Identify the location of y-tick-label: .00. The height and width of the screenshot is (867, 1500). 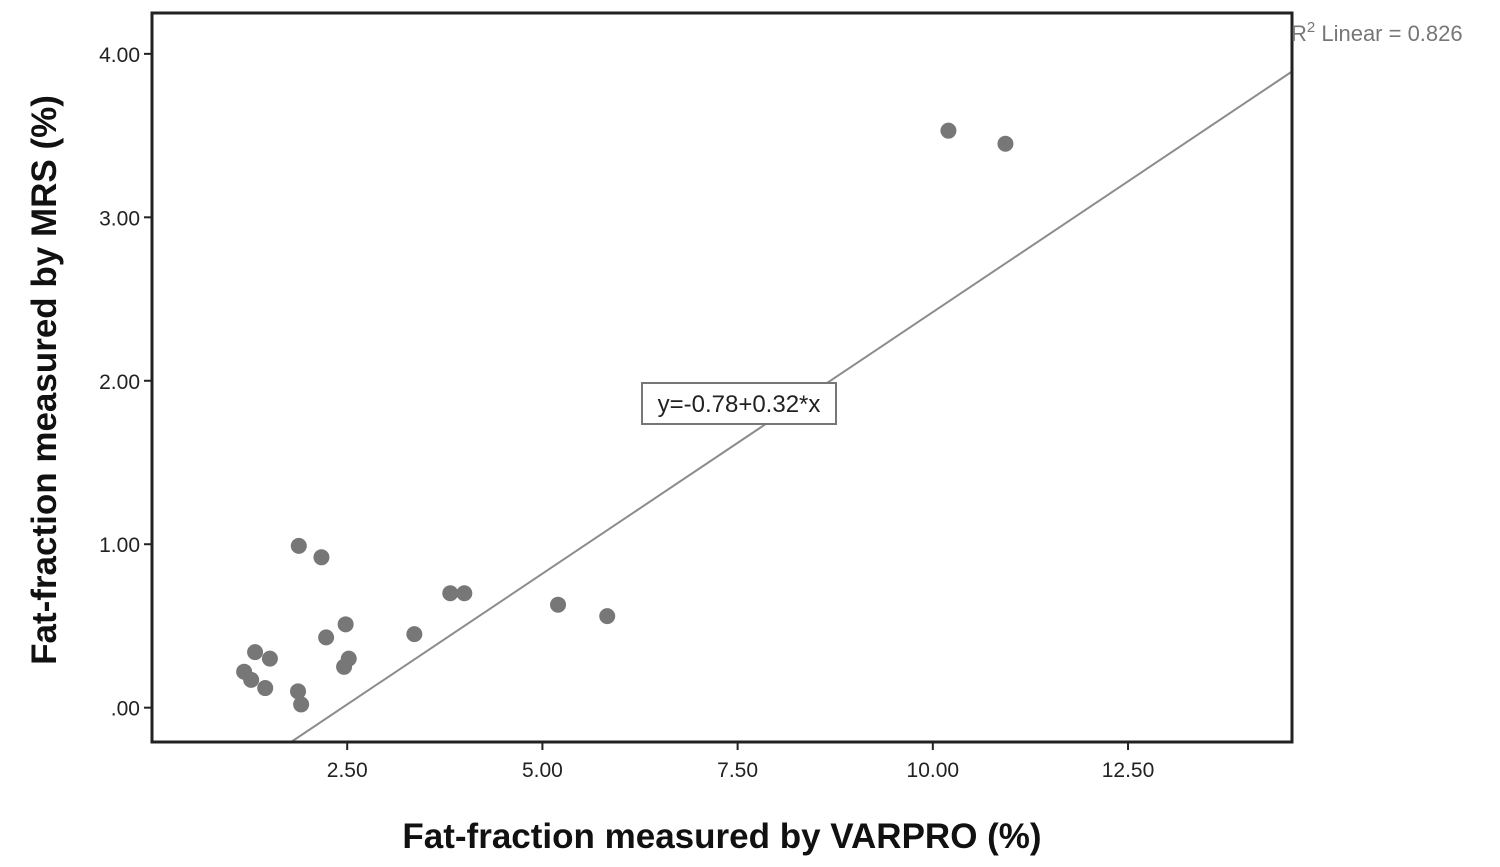
(125, 709).